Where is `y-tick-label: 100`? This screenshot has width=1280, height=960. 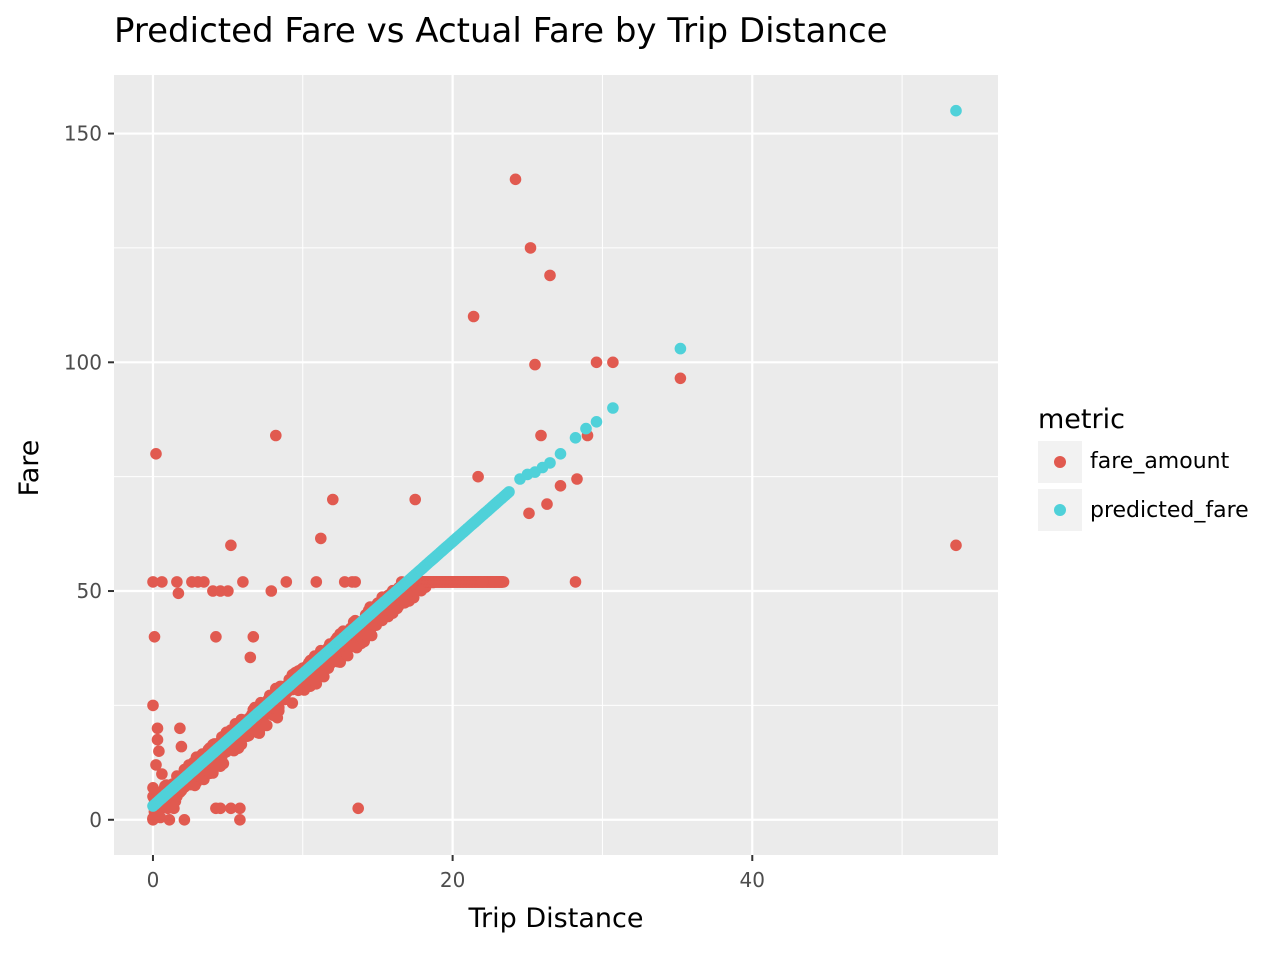 y-tick-label: 100 is located at coordinates (83, 362).